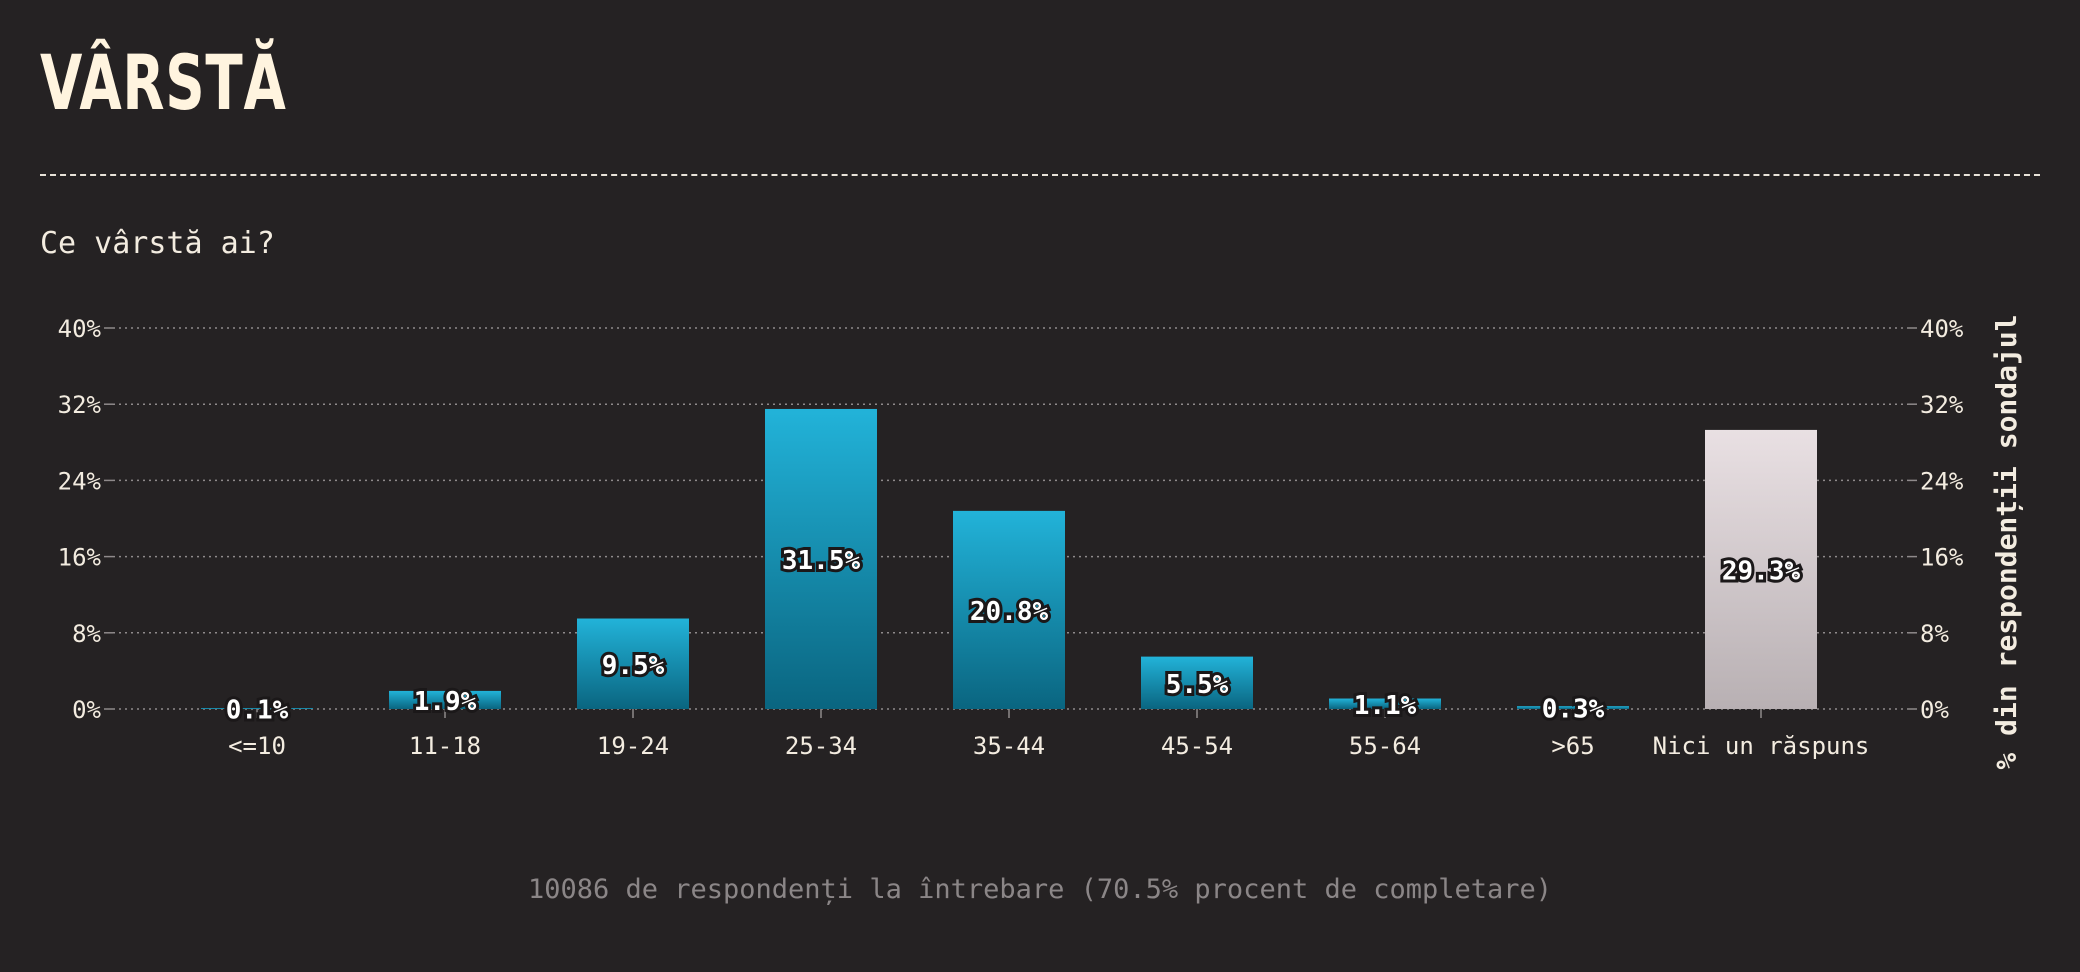 The image size is (2080, 972). Describe the element at coordinates (157, 243) in the screenshot. I see `question-text: Ce vârstă ai?` at that location.